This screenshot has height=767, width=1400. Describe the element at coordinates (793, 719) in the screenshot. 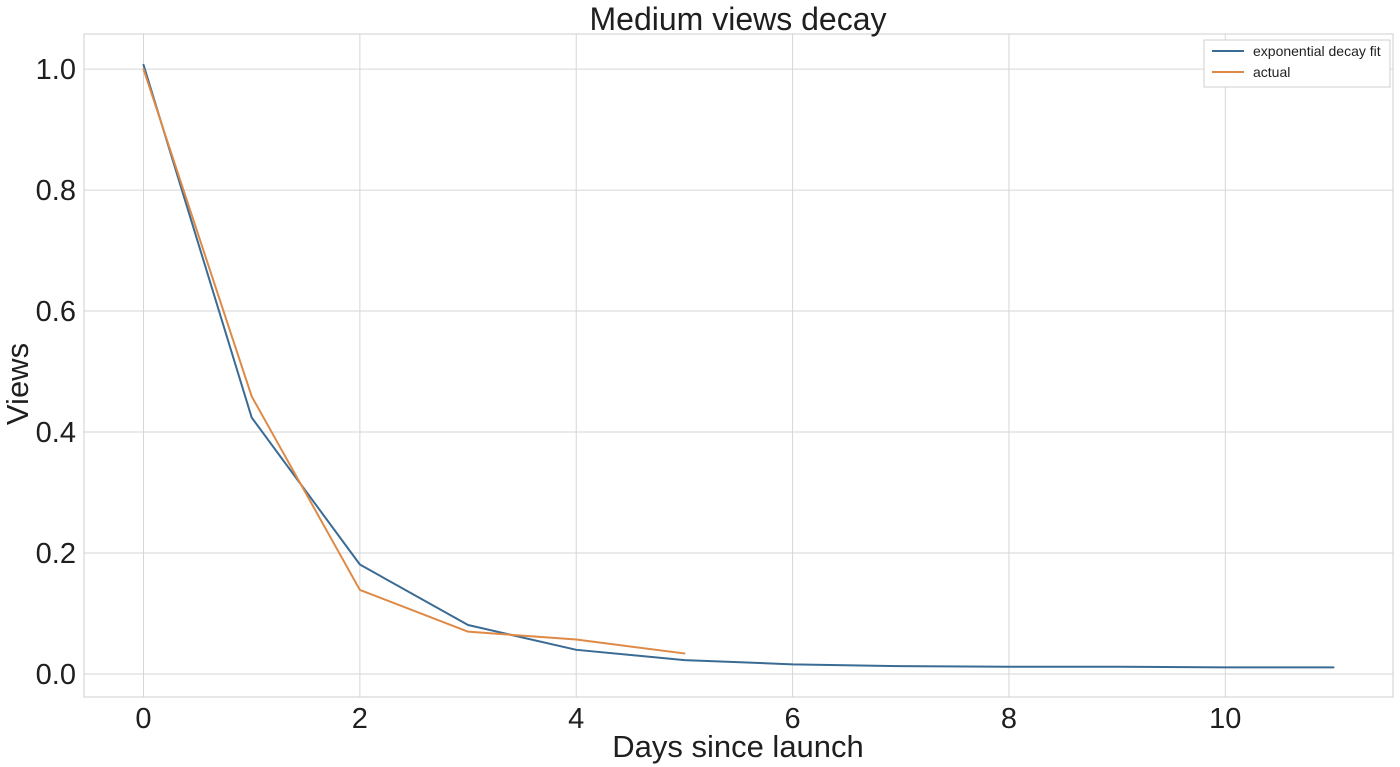

I see `x-tick-label: 6` at that location.